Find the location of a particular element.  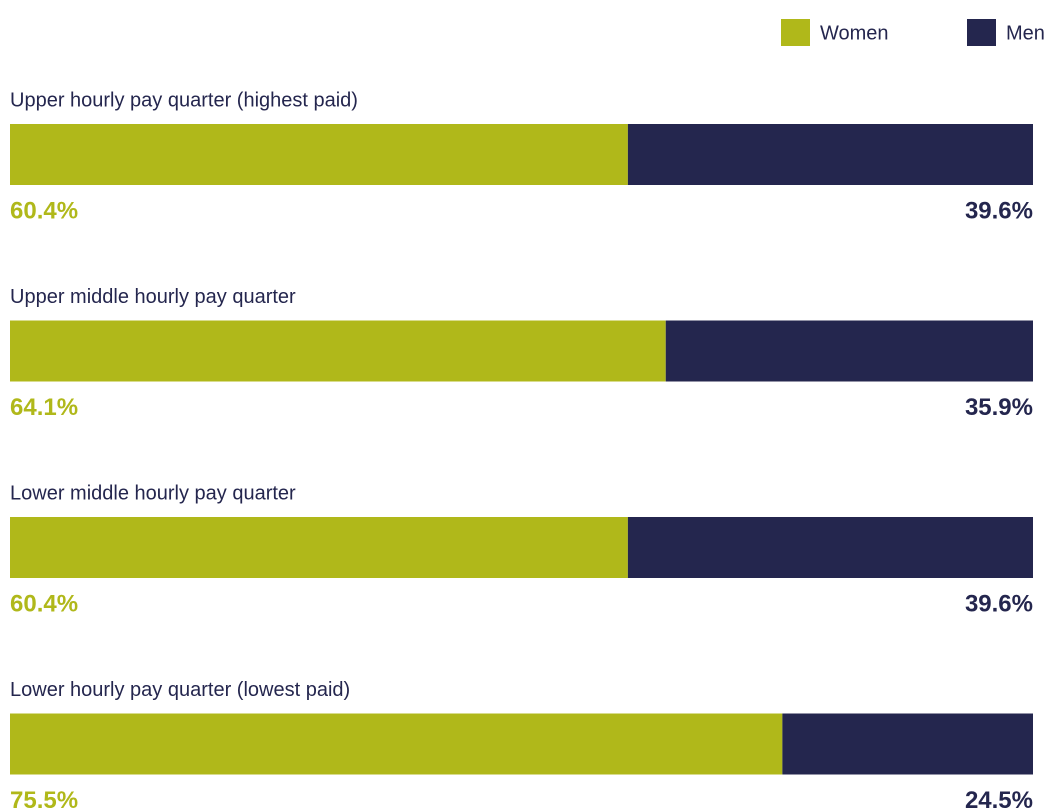

legend-label: Women is located at coordinates (854, 33).